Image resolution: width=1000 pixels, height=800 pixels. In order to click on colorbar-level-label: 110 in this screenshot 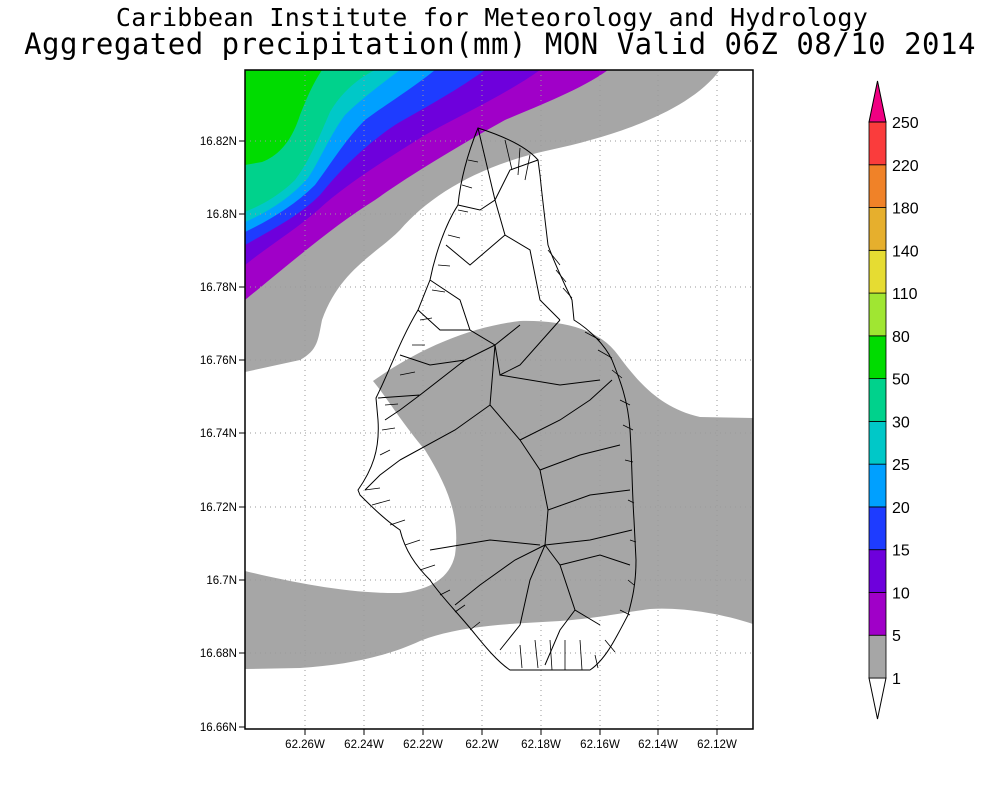, I will do `click(905, 294)`.